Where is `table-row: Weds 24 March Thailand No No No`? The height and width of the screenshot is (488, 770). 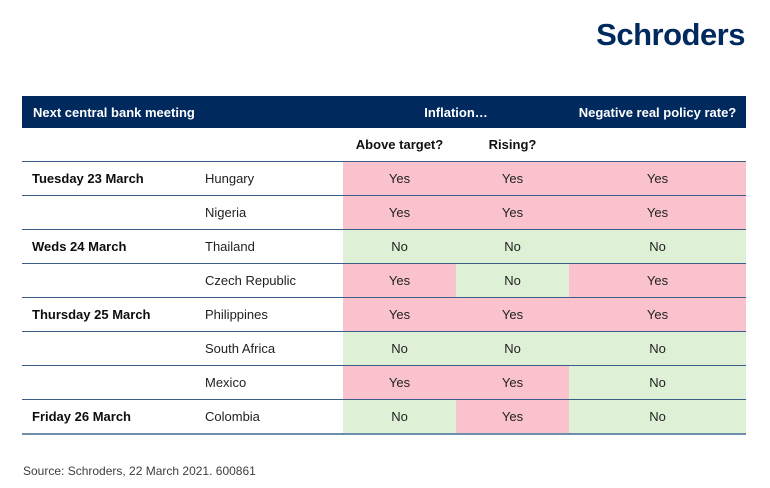
table-row: Weds 24 March Thailand No No No is located at coordinates (384, 246).